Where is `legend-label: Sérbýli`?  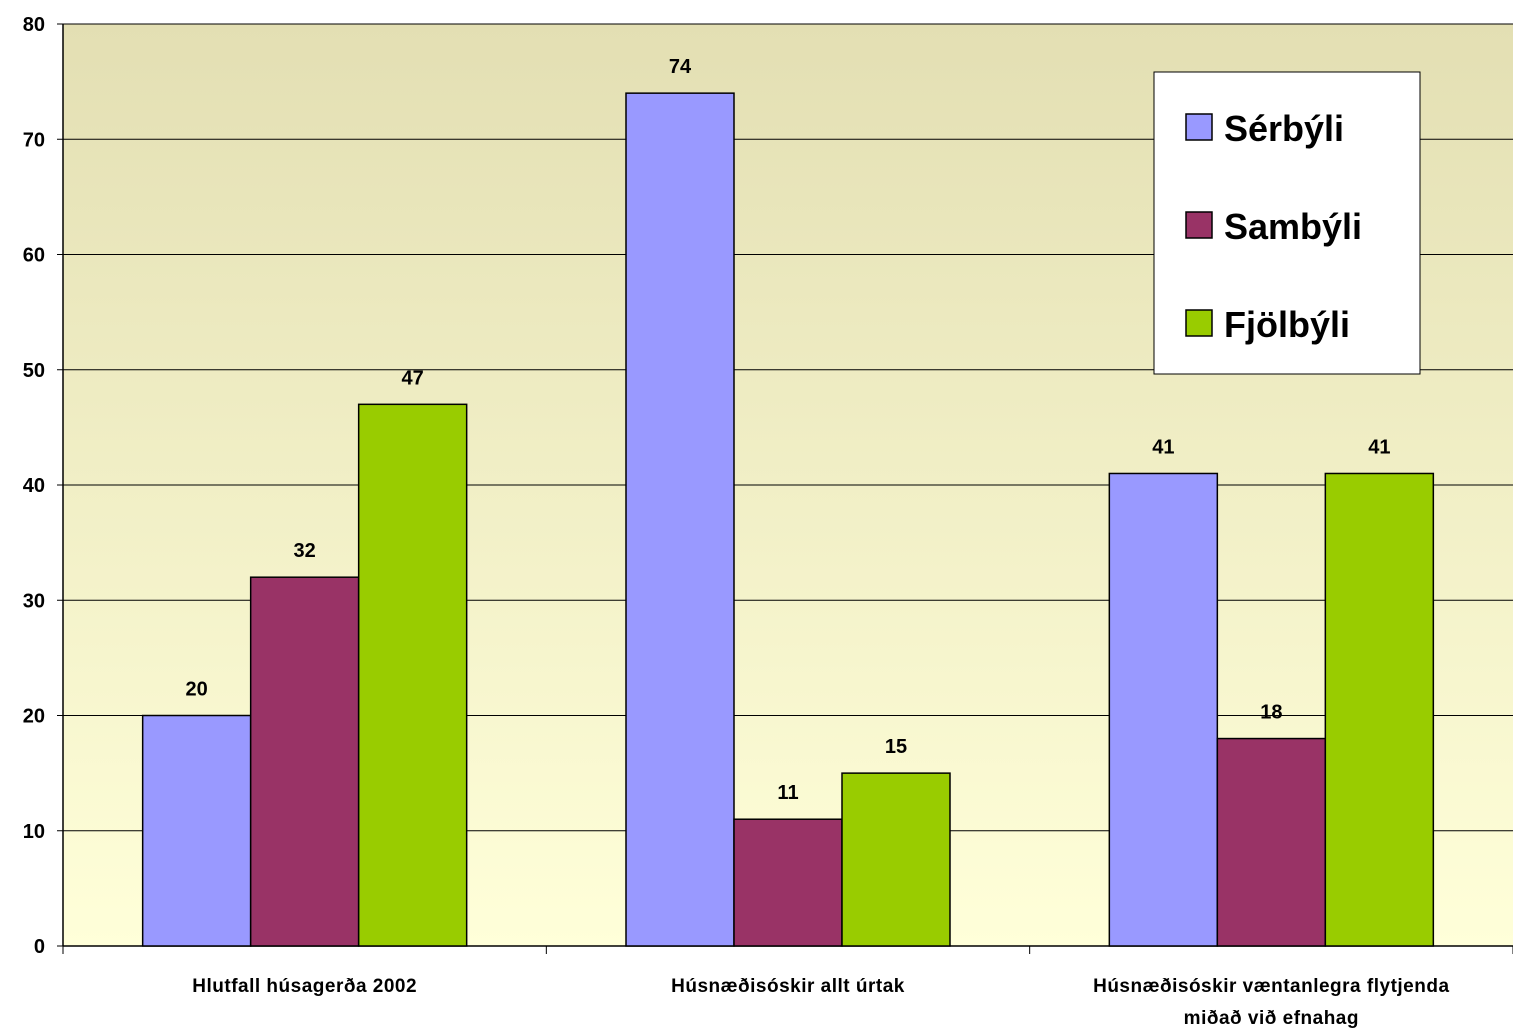 legend-label: Sérbýli is located at coordinates (1284, 128).